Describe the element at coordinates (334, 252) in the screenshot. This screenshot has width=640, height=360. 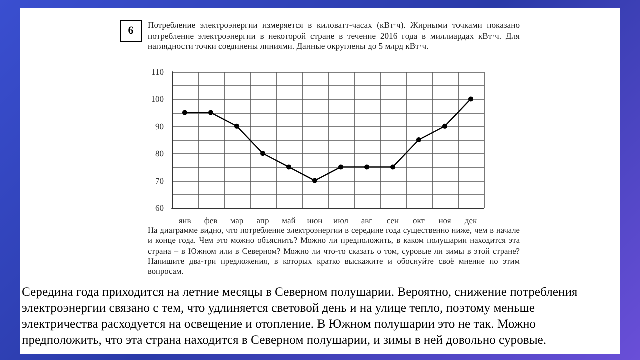
I see `text: На диаграмме видно, что потребление электроэнергии в середине года существенно ниже, чем в начале и конце года. Чем это можно объяснить? Можно ли предположить, в каком полушарии находится эта страна – в Южном или в Северном? Можно ли что-то сказать о том, суровые ли зимы в этой стране? Напишите два-три предложения, в которых кратко выскажите и обоснуйте своё мнение по этим вопросам.` at that location.